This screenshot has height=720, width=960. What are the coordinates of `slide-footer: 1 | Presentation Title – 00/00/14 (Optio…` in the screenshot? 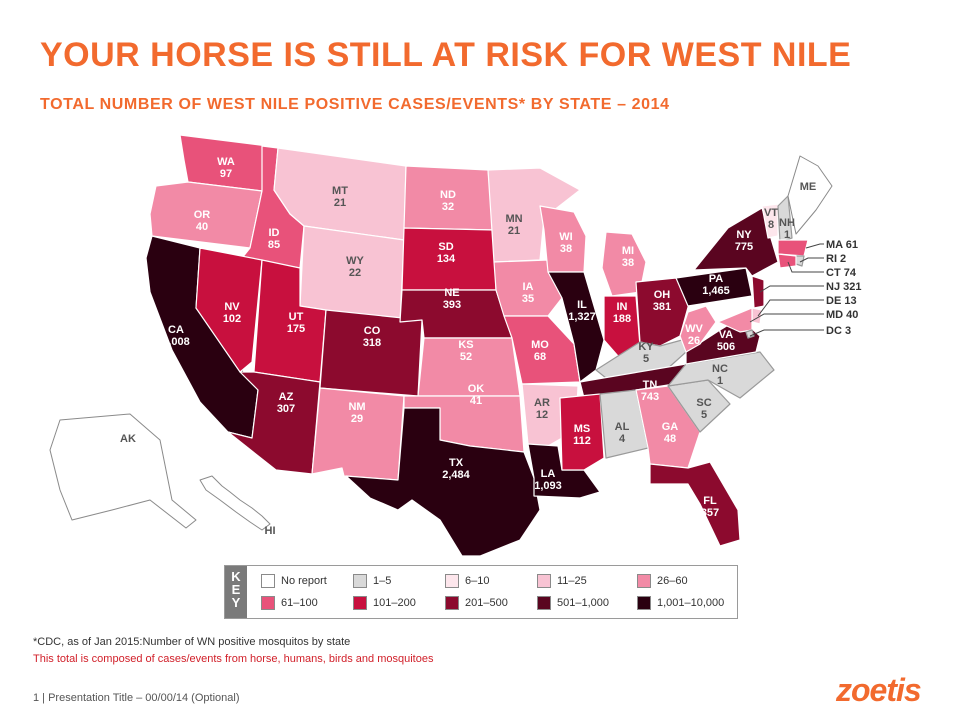 It's located at (136, 698).